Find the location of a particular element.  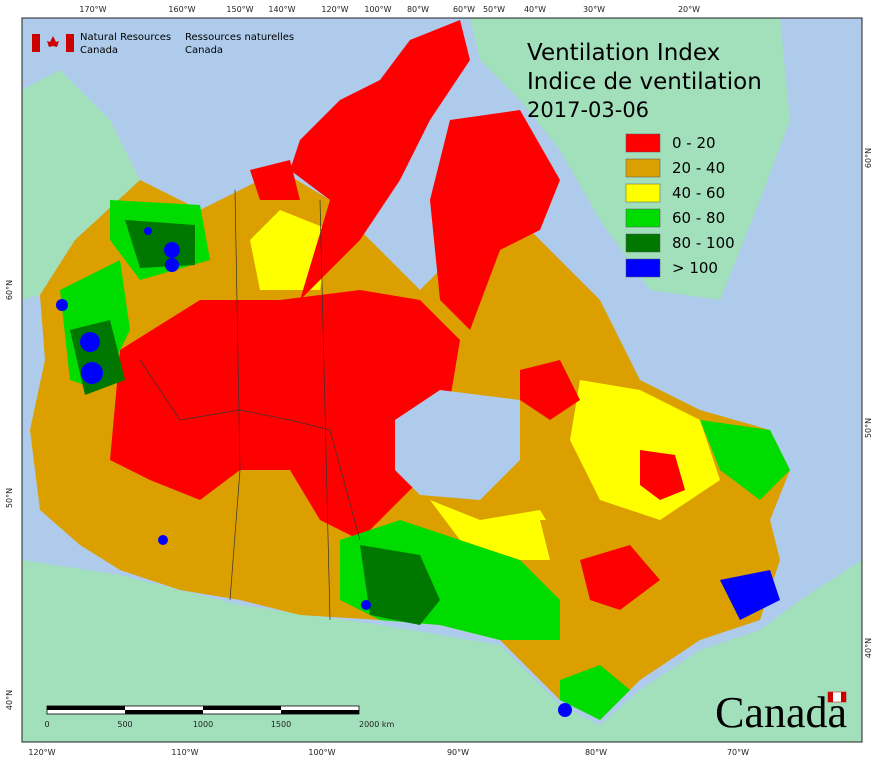

russia is located at coordinates (81, 185).